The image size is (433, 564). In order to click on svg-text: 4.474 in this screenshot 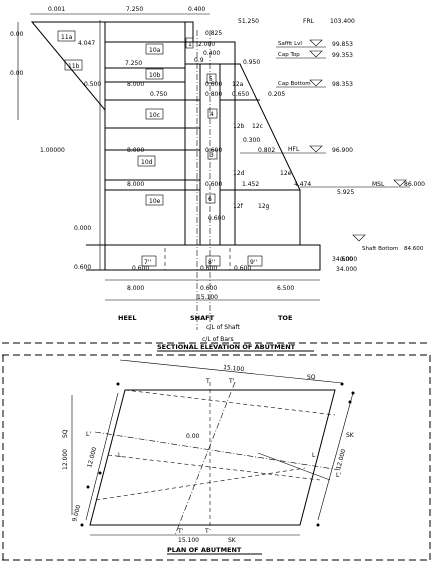, I will do `click(302, 184)`.